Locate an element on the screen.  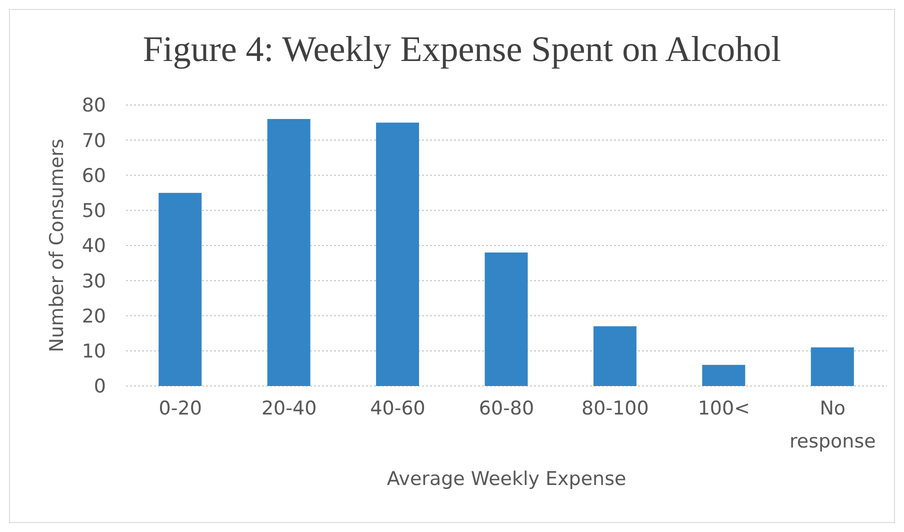
x-tick-label: No response is located at coordinates (832, 424).